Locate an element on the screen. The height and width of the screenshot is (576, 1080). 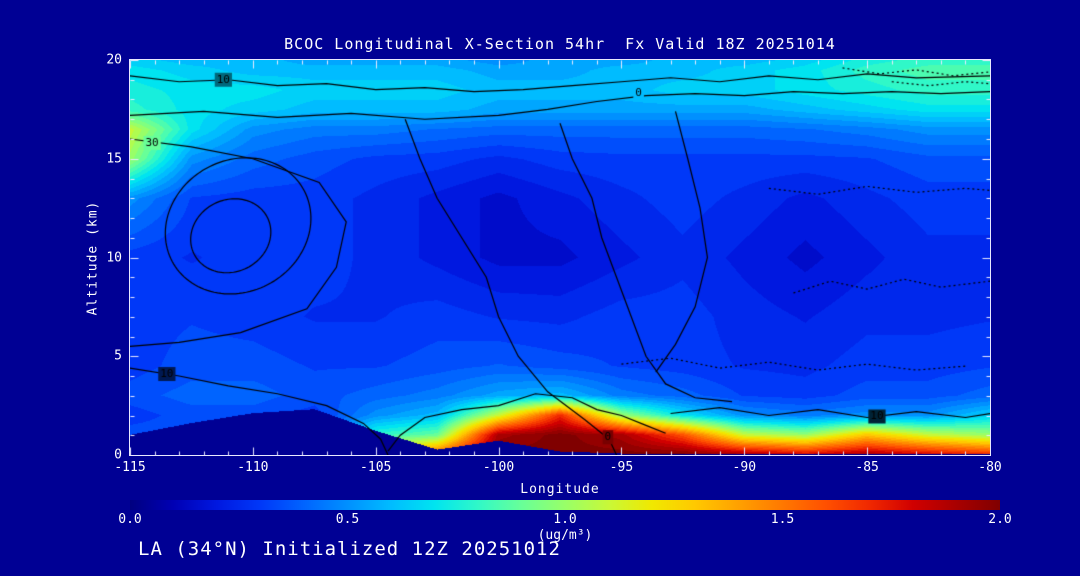
x-axis-label: Longitude is located at coordinates (560, 489).